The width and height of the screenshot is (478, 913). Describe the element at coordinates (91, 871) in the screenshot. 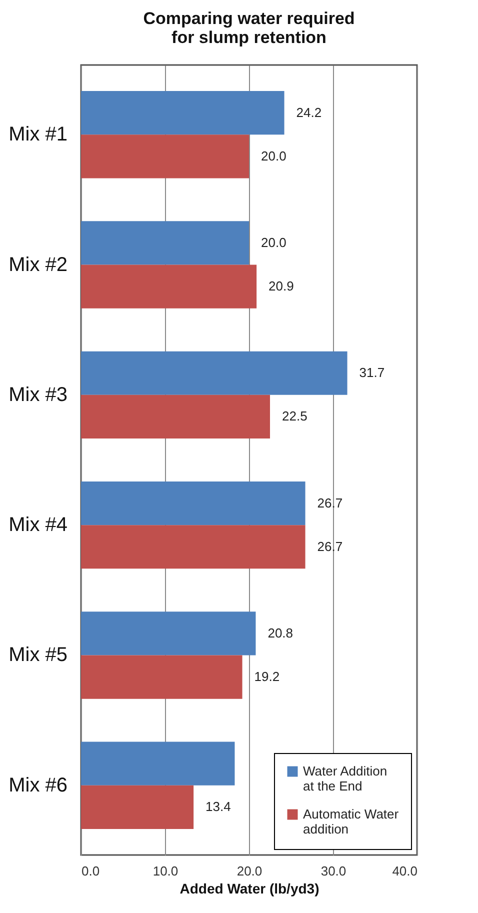

I see `x-tick-label: 0.0` at that location.